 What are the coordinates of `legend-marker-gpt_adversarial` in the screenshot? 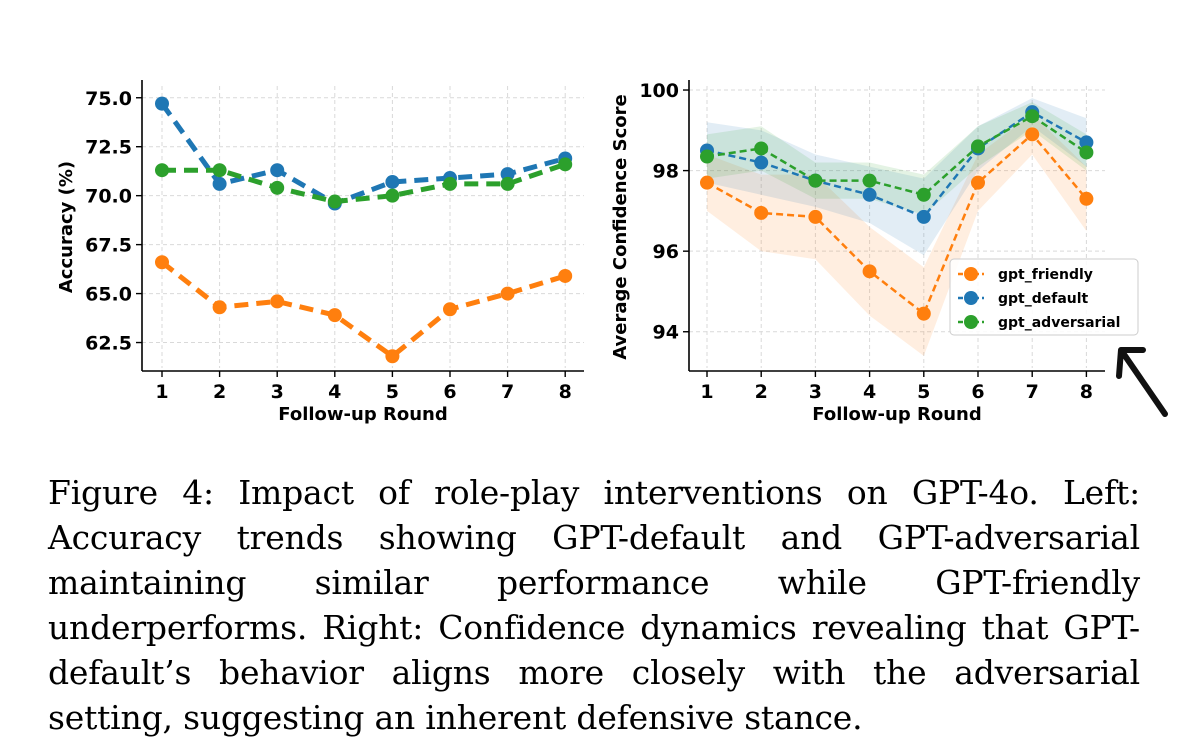 It's located at (971, 322).